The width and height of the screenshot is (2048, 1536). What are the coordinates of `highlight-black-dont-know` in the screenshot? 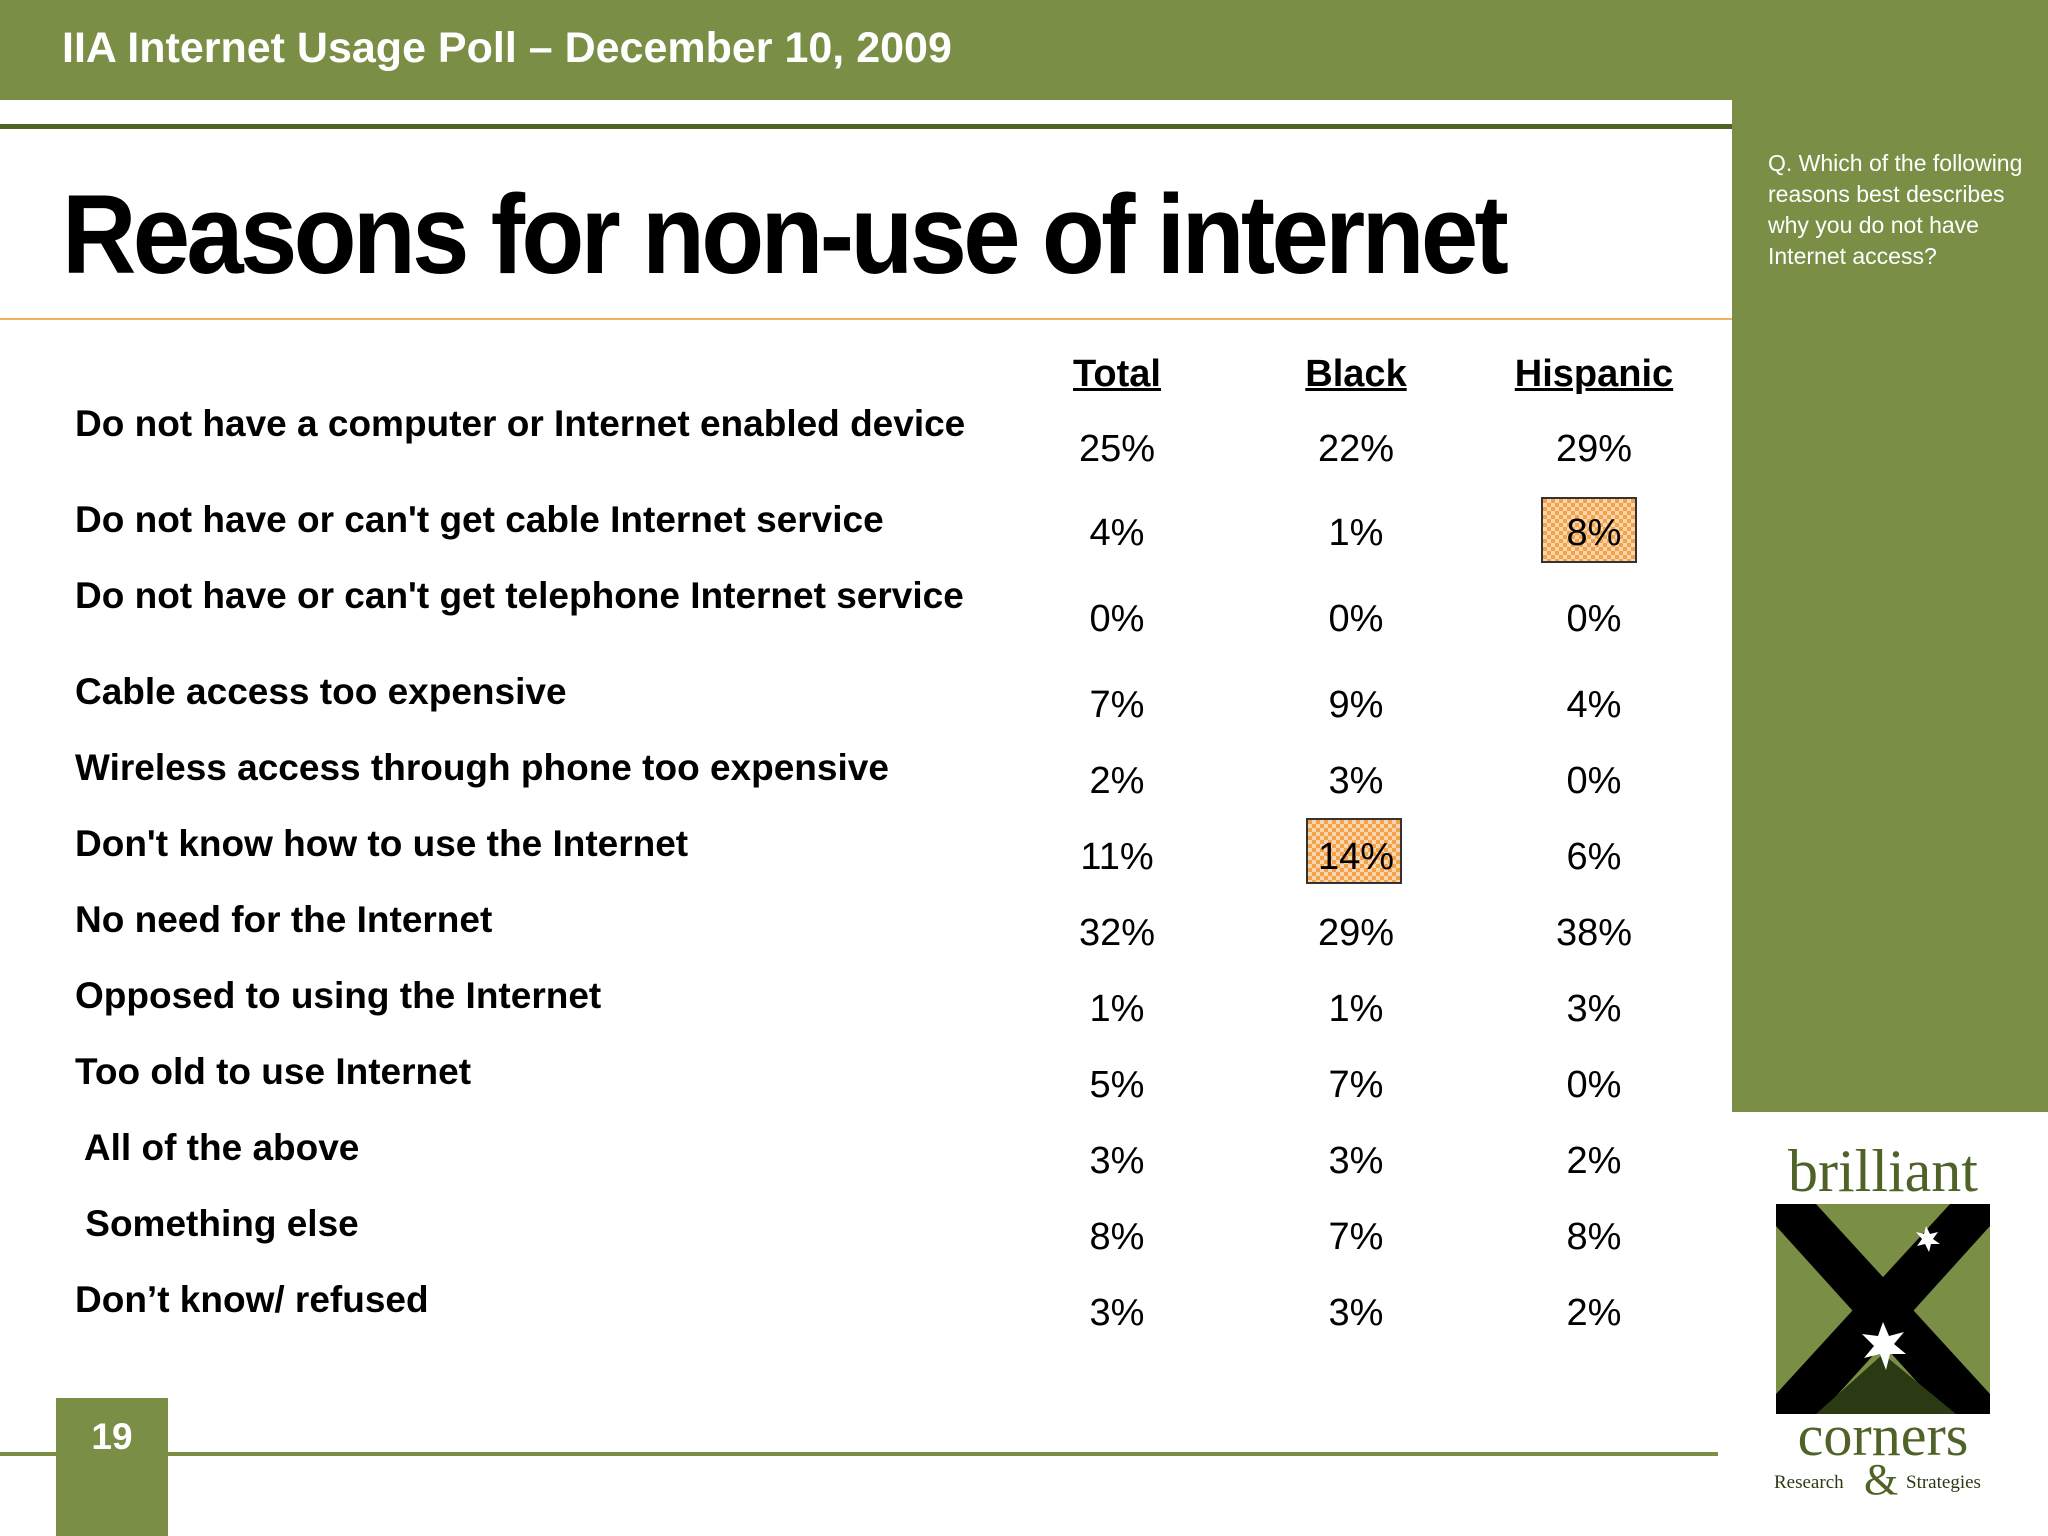 It's located at (1354, 851).